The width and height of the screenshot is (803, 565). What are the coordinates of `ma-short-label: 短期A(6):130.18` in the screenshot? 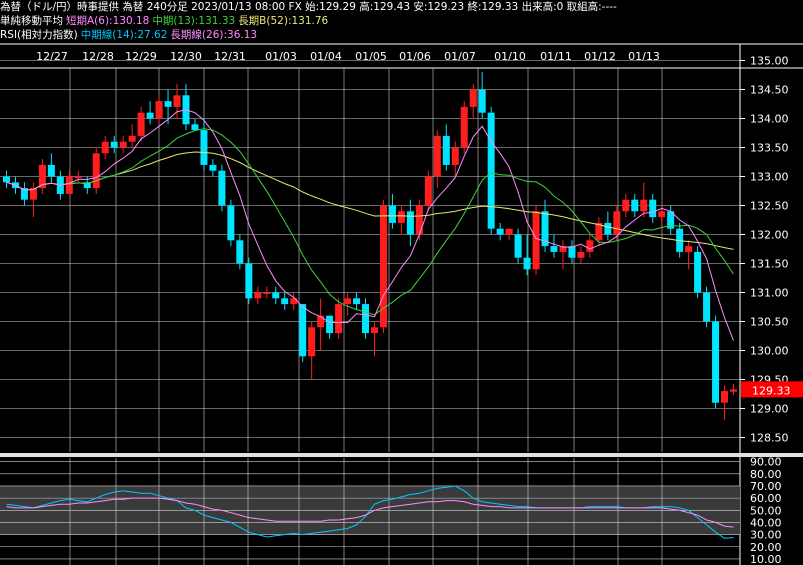 It's located at (108, 21).